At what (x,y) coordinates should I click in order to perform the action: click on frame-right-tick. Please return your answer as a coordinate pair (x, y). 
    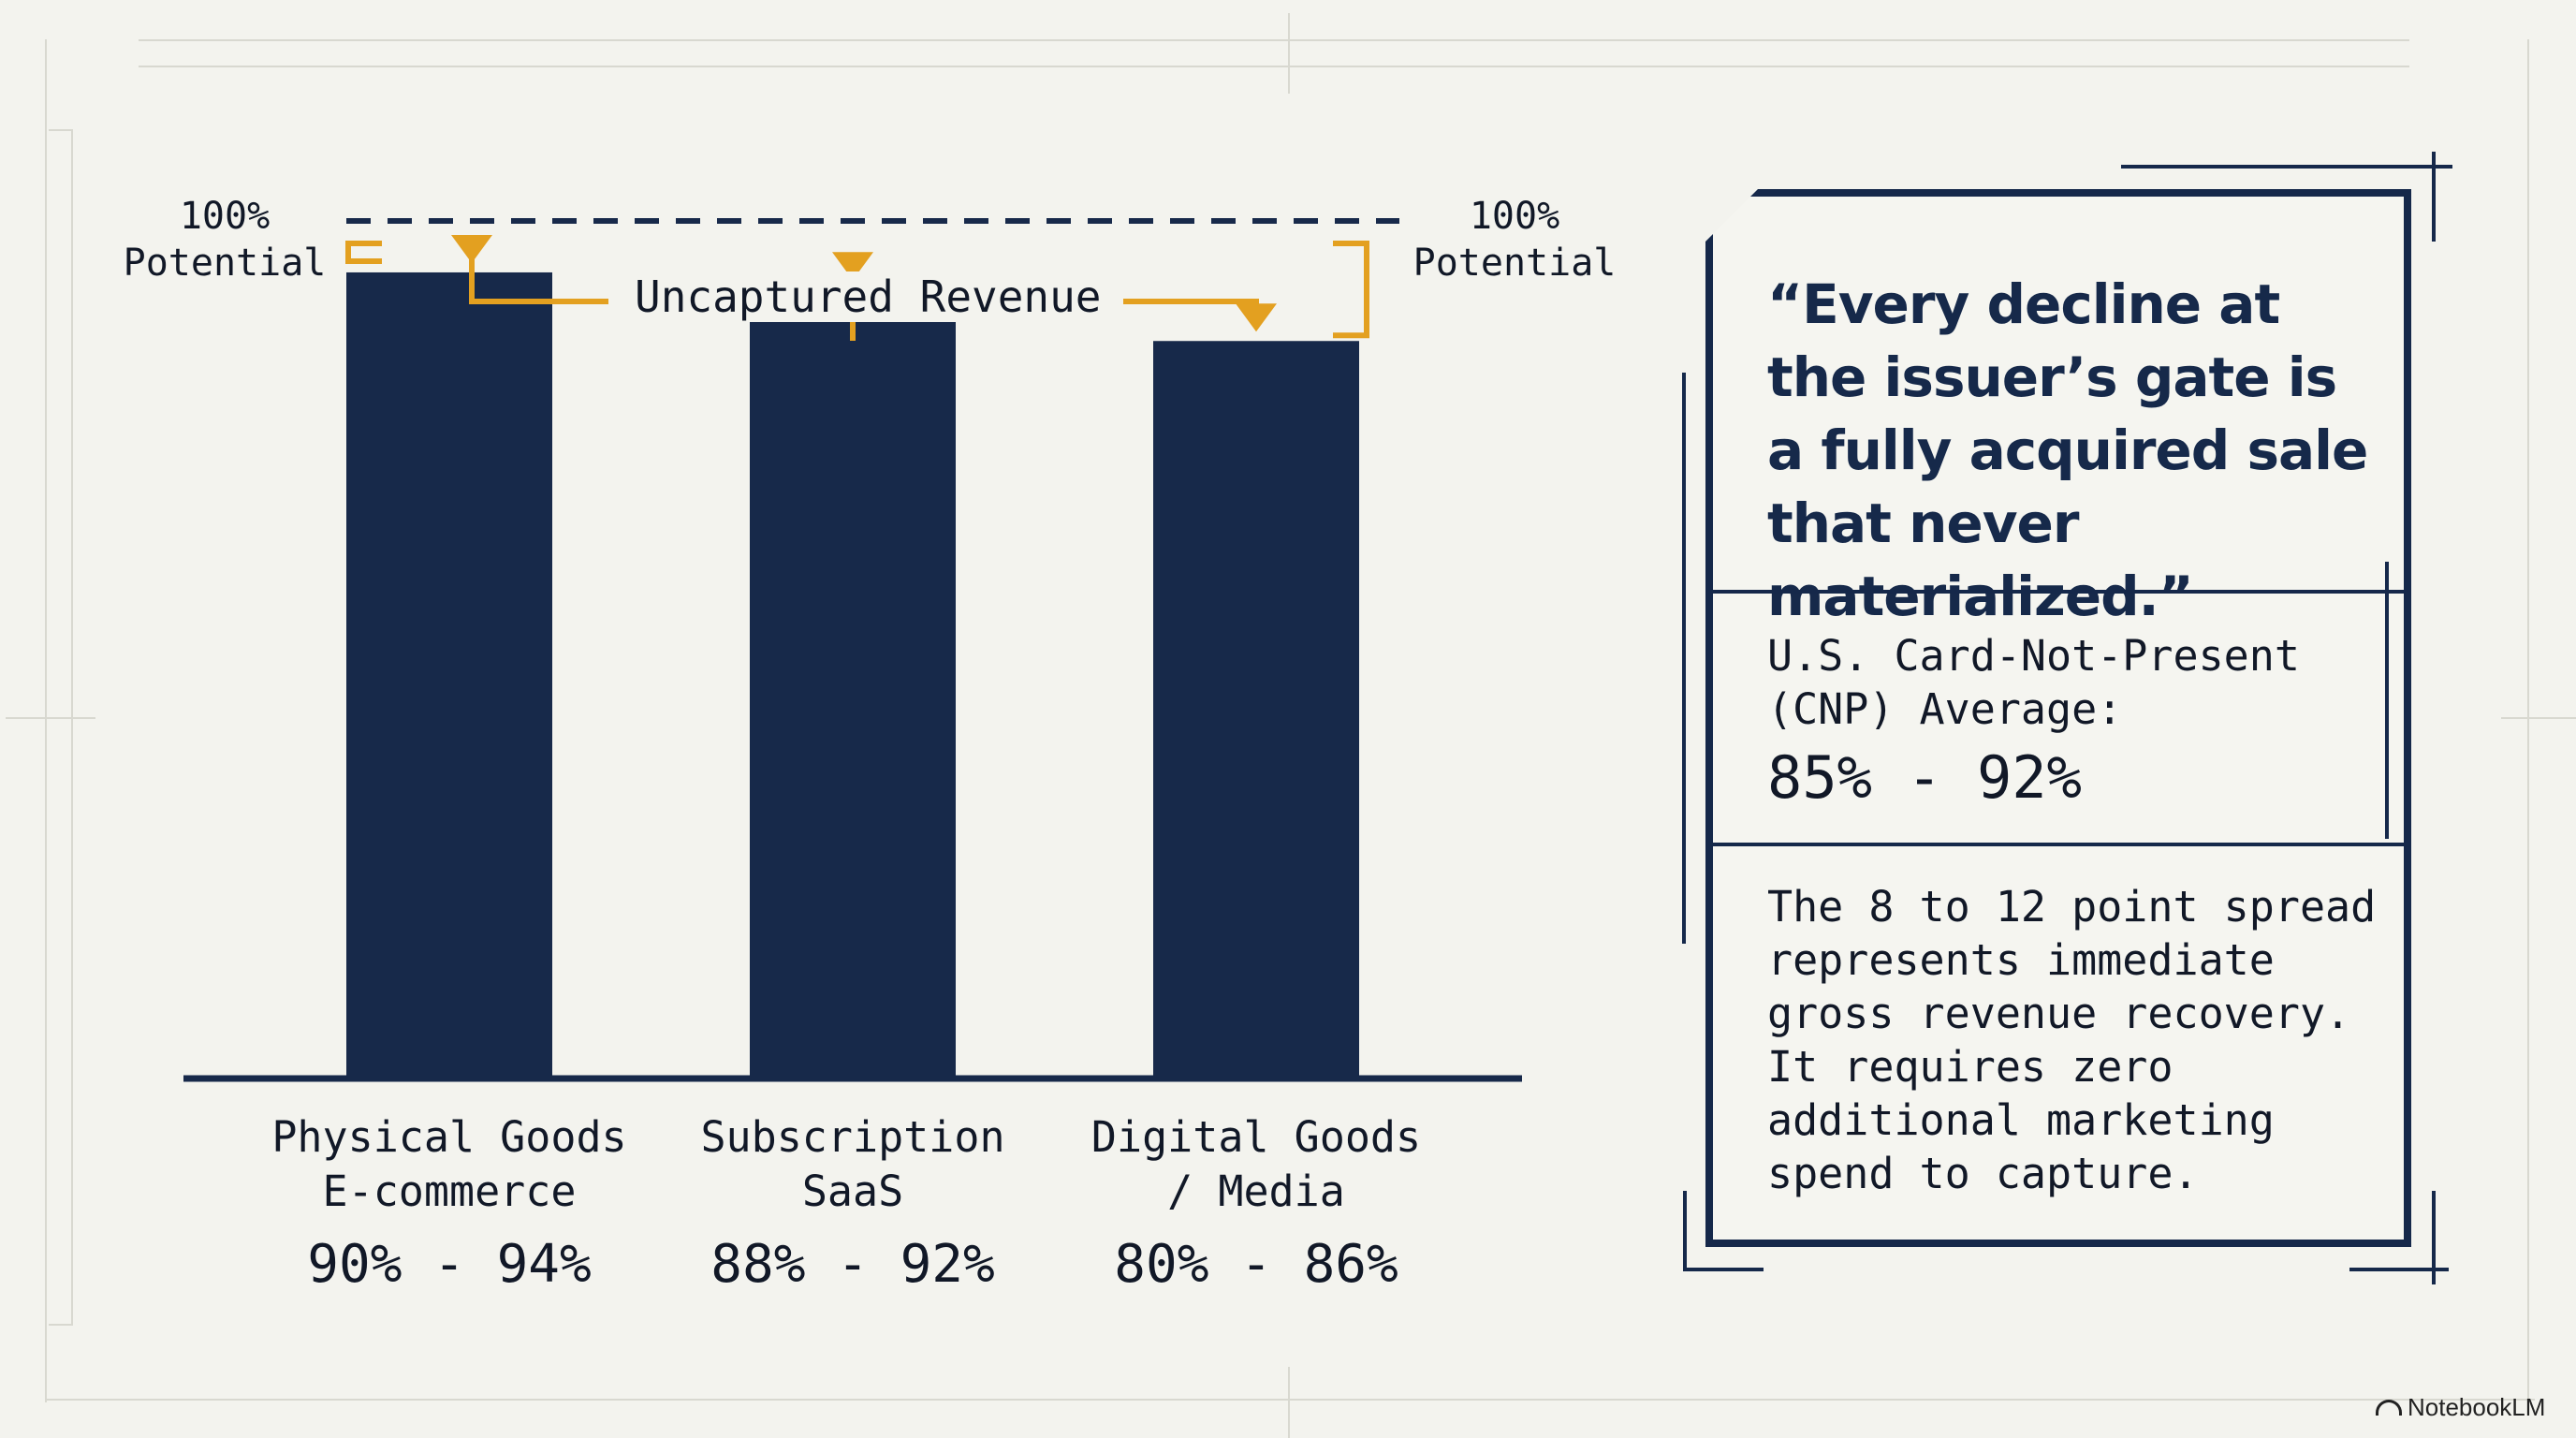
    Looking at the image, I should click on (2538, 718).